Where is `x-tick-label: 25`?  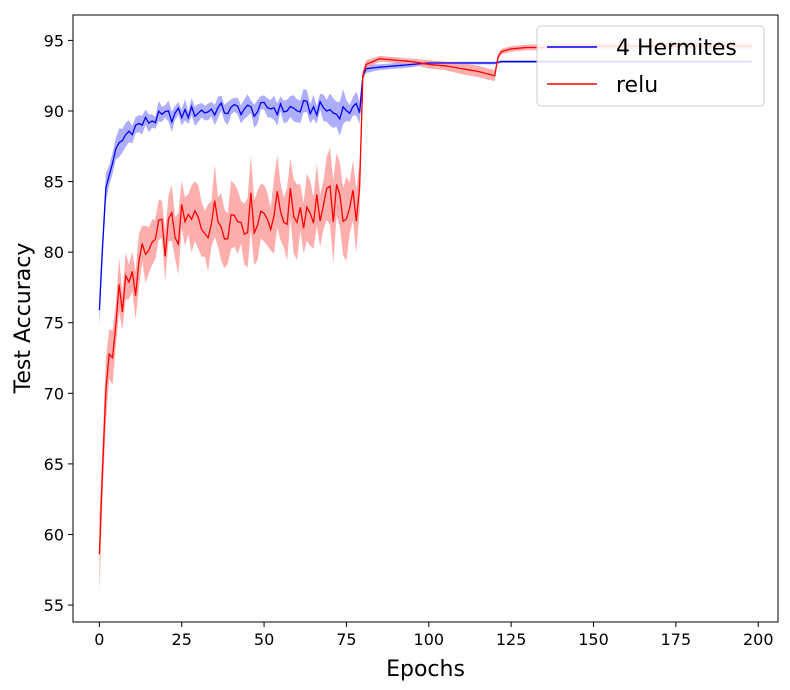
x-tick-label: 25 is located at coordinates (182, 639).